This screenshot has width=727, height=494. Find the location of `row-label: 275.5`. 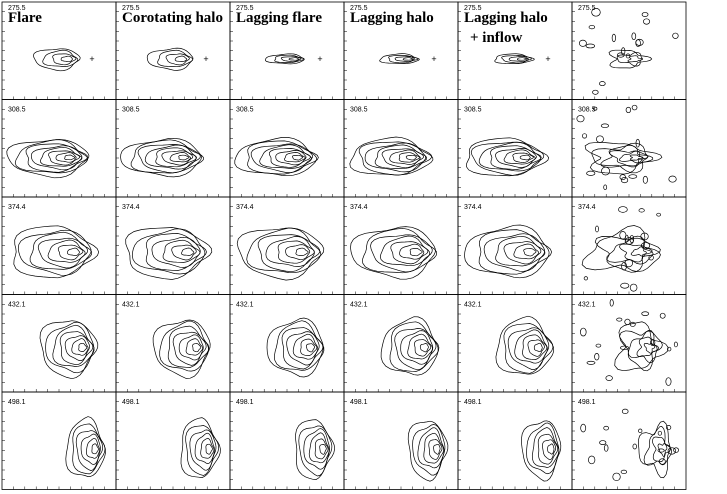

row-label: 275.5 is located at coordinates (359, 8).